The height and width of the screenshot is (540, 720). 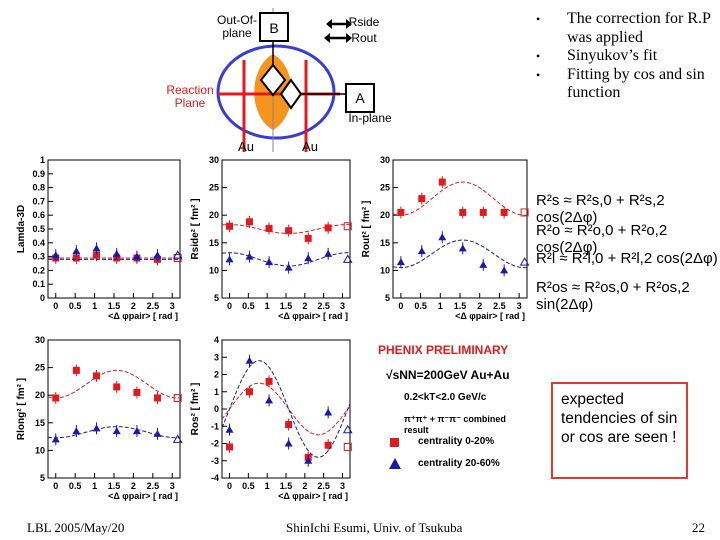 What do you see at coordinates (366, 229) in the screenshot?
I see `y-axis-label: Rout² [ fm² ]` at bounding box center [366, 229].